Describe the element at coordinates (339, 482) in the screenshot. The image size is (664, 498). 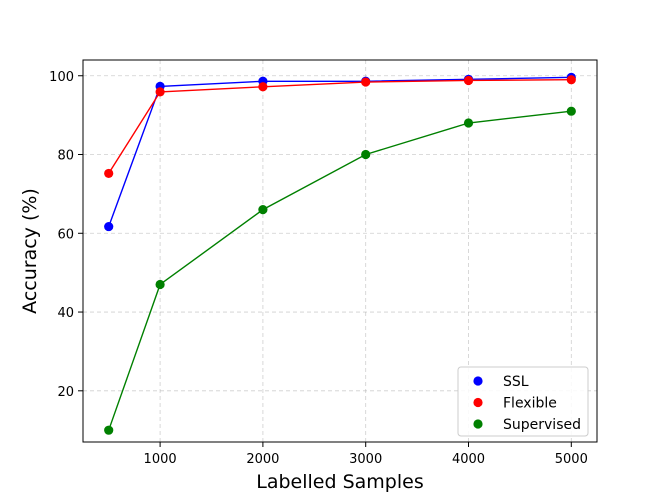
I see `x-axis-label: Labelled Samples` at that location.